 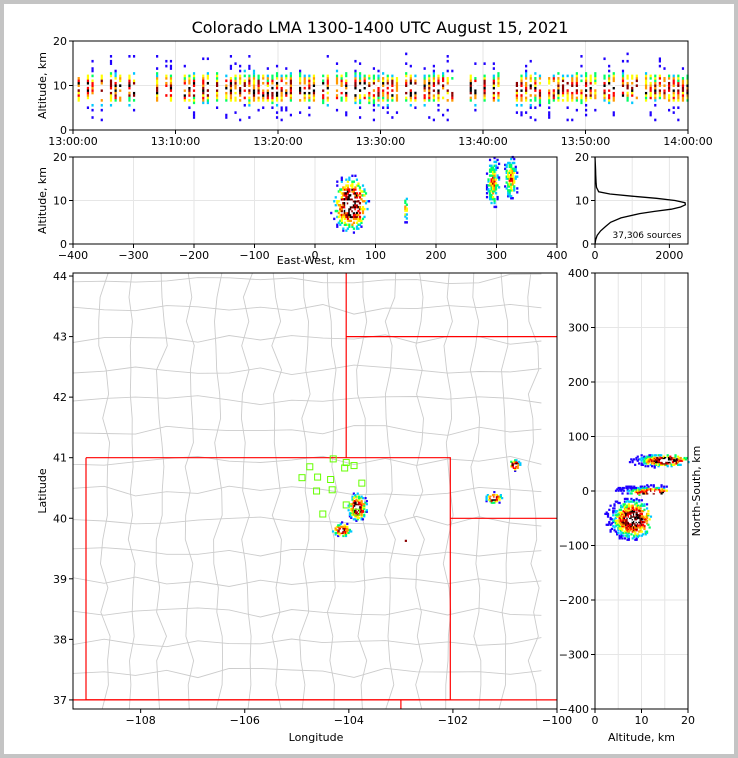 I want to click on plan-view-ytick-label: 44, so click(x=60, y=276).